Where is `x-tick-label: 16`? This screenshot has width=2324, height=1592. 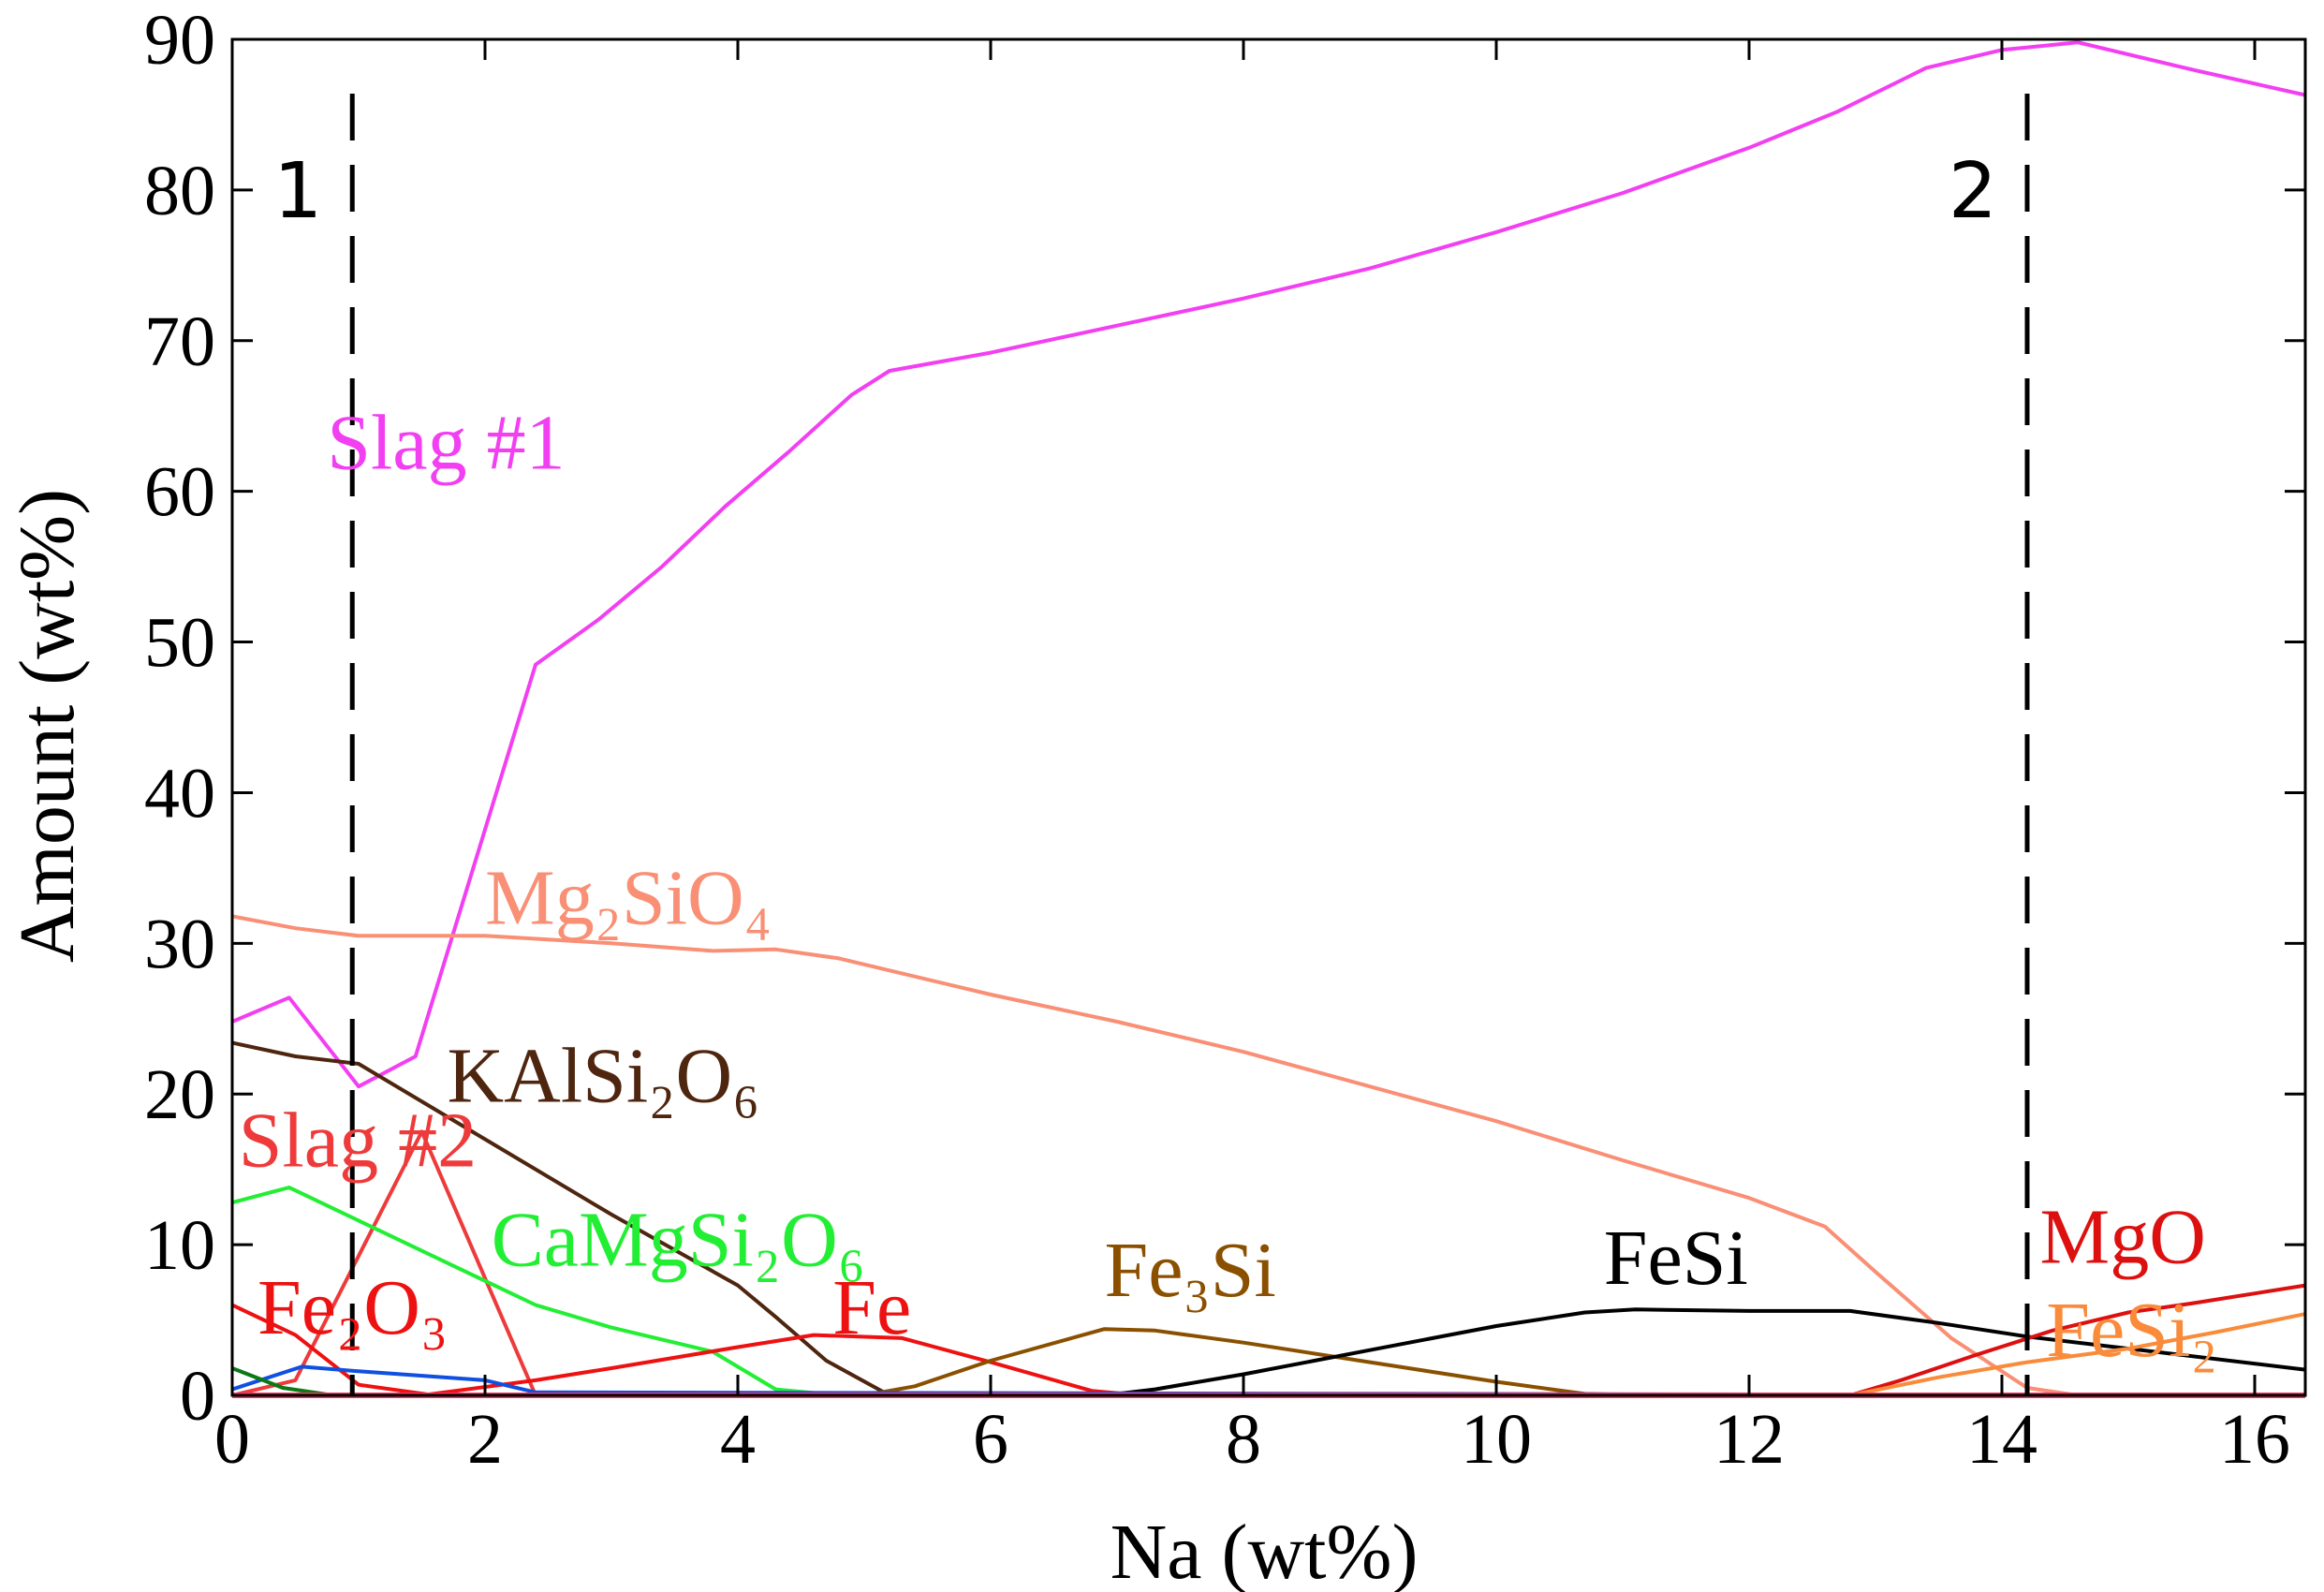
x-tick-label: 16 is located at coordinates (2254, 1439).